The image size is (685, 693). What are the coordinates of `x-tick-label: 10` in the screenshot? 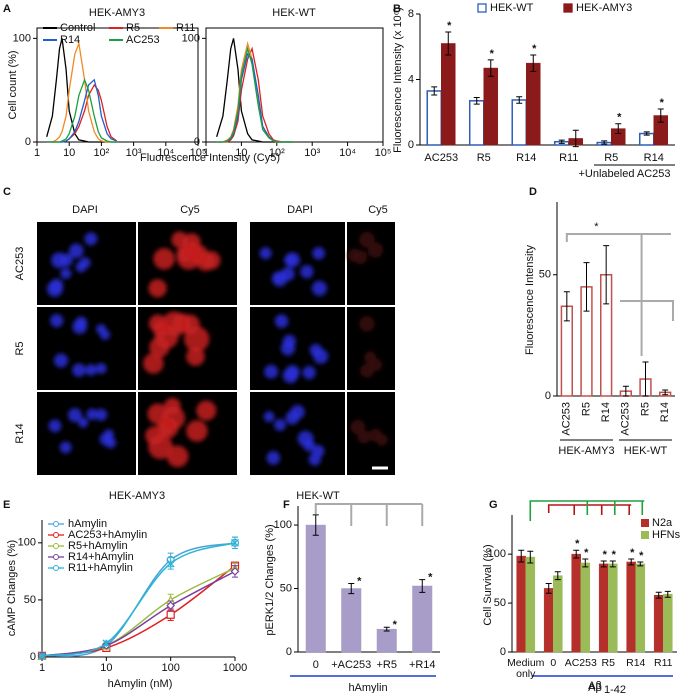 It's located at (69, 153).